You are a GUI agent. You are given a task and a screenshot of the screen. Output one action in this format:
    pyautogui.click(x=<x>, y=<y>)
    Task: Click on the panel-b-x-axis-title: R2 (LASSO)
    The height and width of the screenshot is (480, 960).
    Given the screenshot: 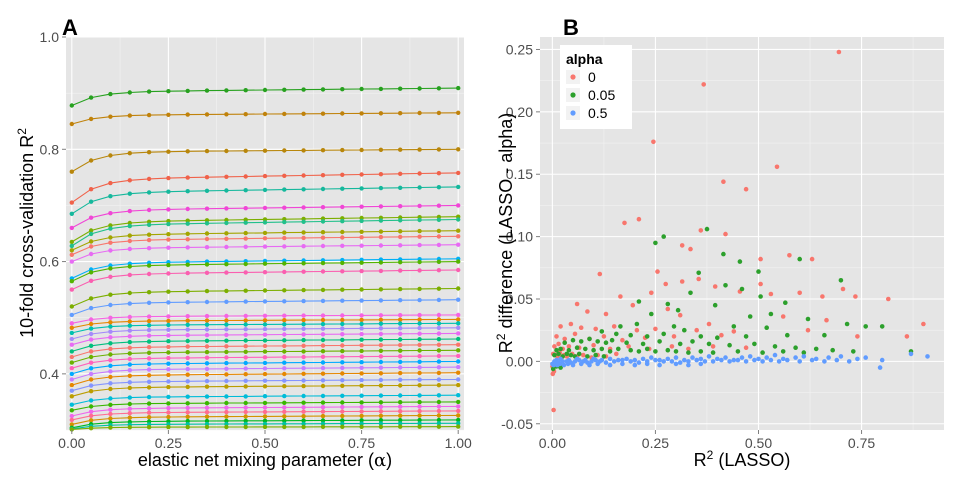 What is the action you would take?
    pyautogui.click(x=742, y=459)
    